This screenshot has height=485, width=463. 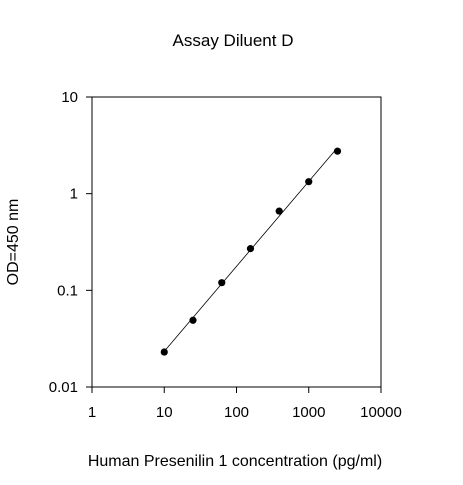 What do you see at coordinates (235, 461) in the screenshot?
I see `x-axis-label: Human Presenilin 1 concentration (pg/ml)` at bounding box center [235, 461].